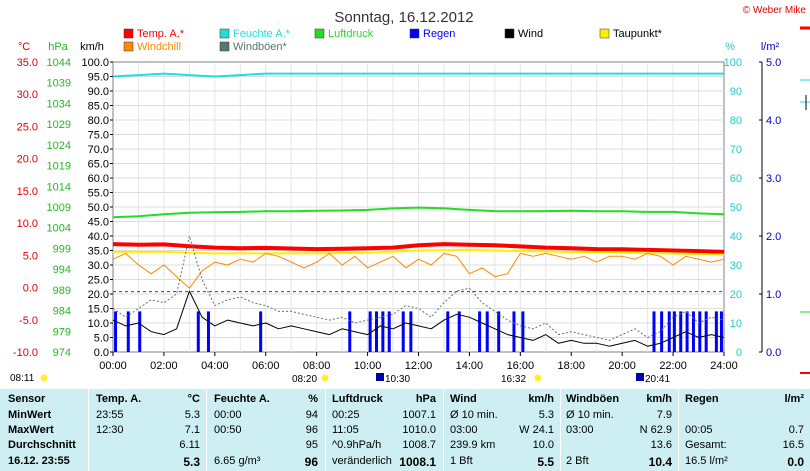 Image resolution: width=810 pixels, height=471 pixels. What do you see at coordinates (44, 378) in the screenshot?
I see `sun-icon` at bounding box center [44, 378].